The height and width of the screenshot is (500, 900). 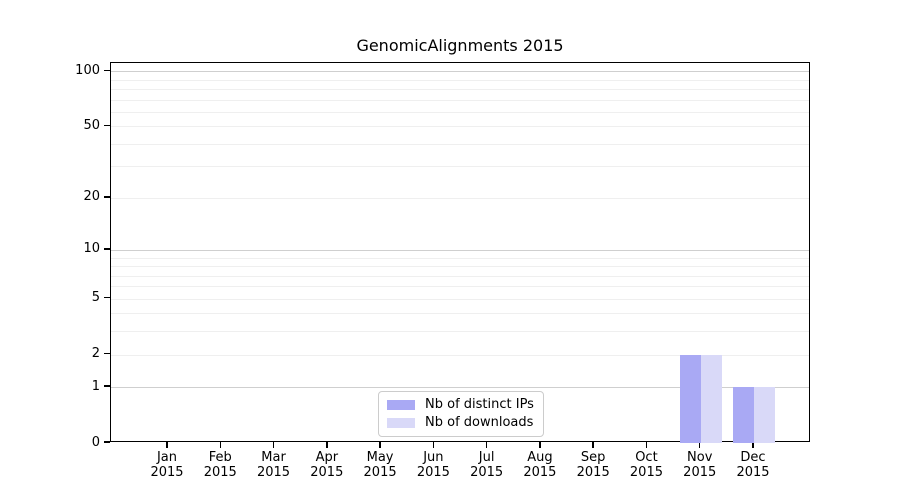 What do you see at coordinates (479, 404) in the screenshot?
I see `legend-label-distinct-ips: Nb of distinct IPs` at bounding box center [479, 404].